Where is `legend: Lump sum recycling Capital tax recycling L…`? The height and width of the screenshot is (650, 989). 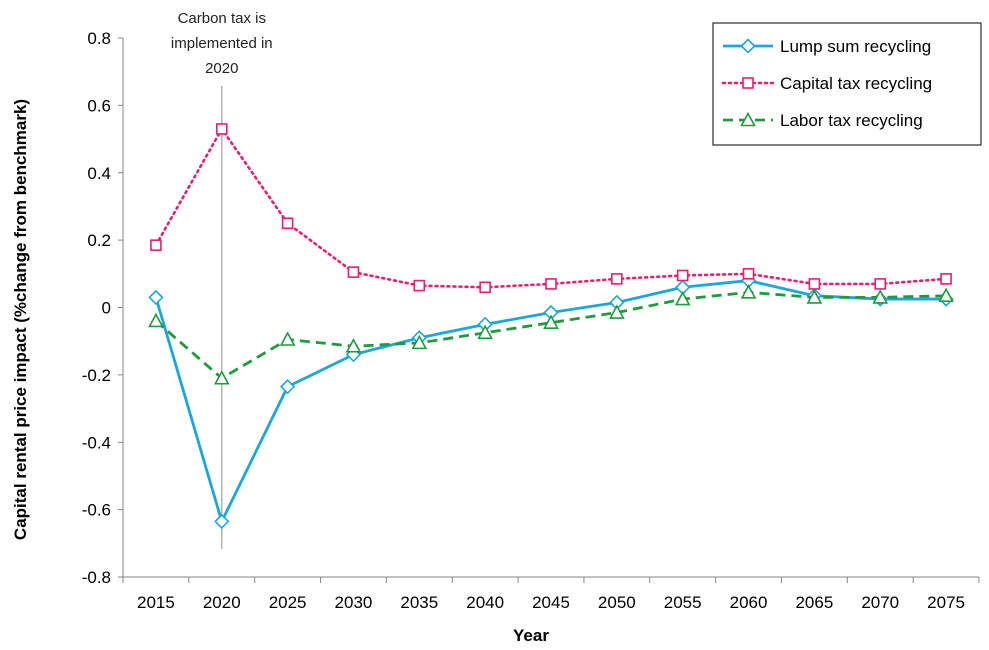
legend: Lump sum recycling Capital tax recycling L… is located at coordinates (847, 84).